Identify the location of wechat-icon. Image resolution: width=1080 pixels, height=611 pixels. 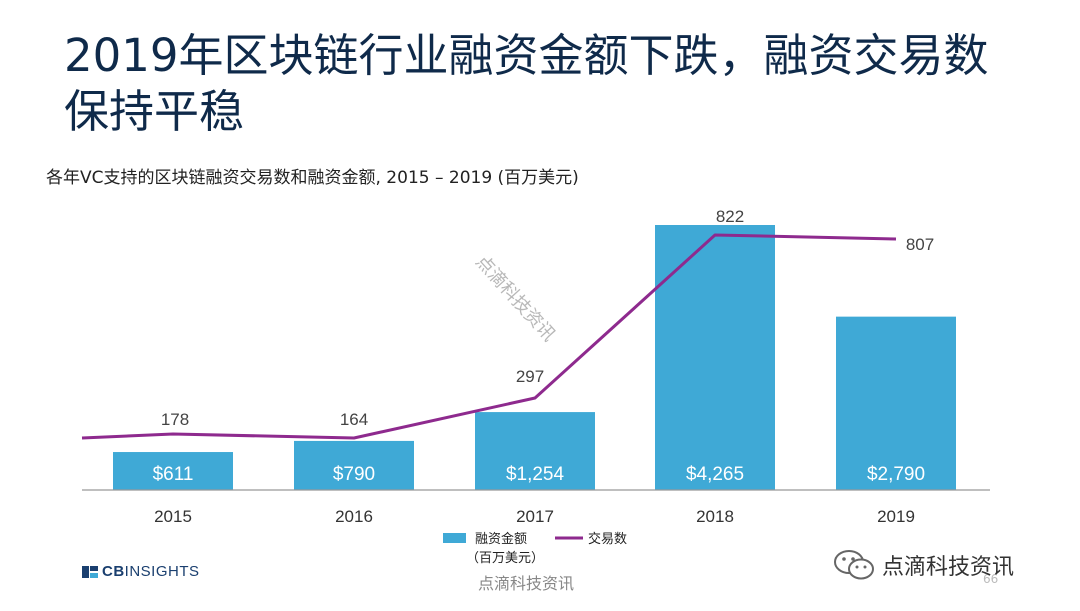
(854, 565).